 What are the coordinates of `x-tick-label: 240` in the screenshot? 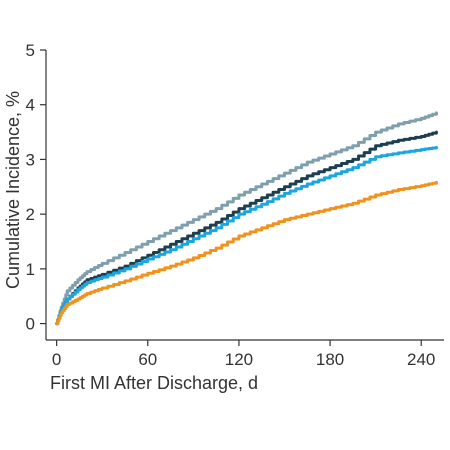 It's located at (421, 359).